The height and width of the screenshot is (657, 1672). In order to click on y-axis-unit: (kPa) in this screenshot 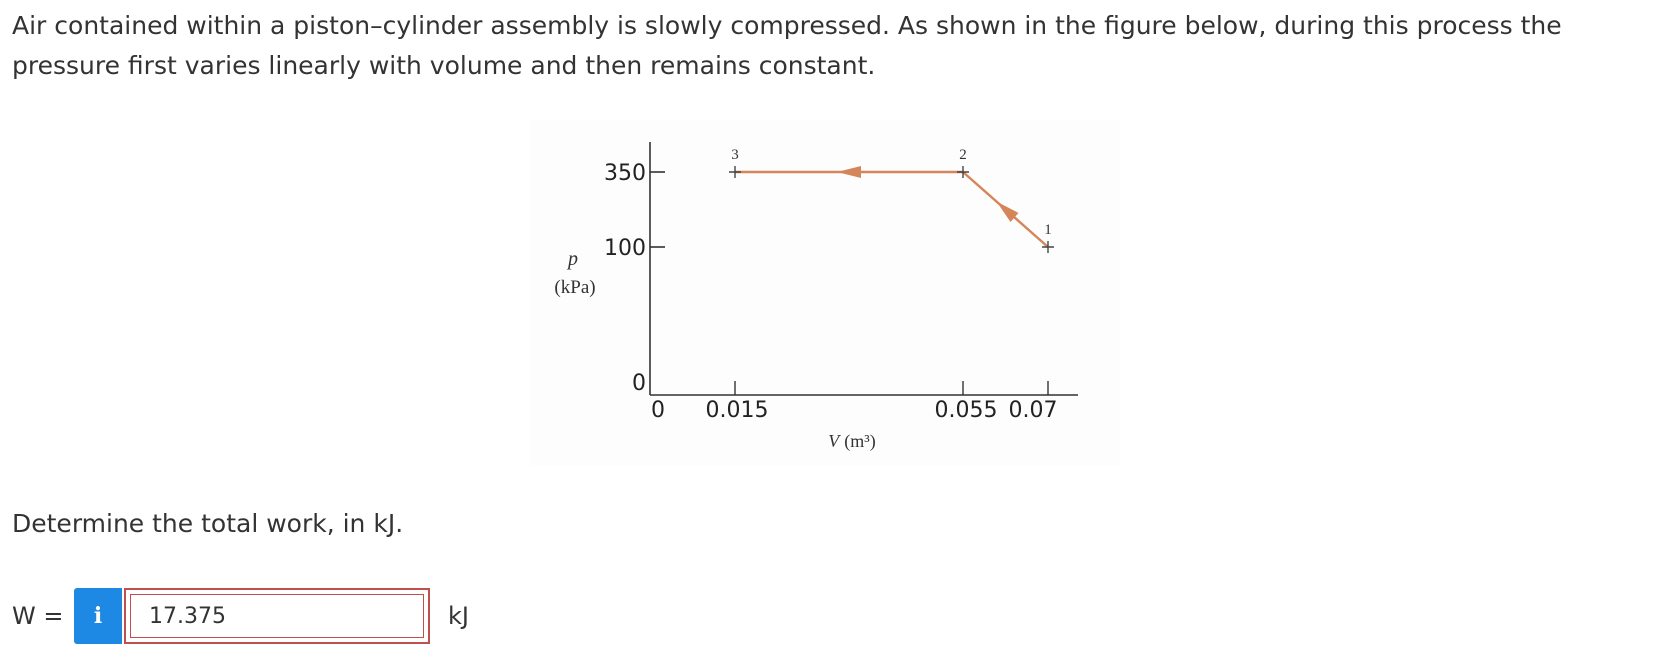, I will do `click(574, 287)`.